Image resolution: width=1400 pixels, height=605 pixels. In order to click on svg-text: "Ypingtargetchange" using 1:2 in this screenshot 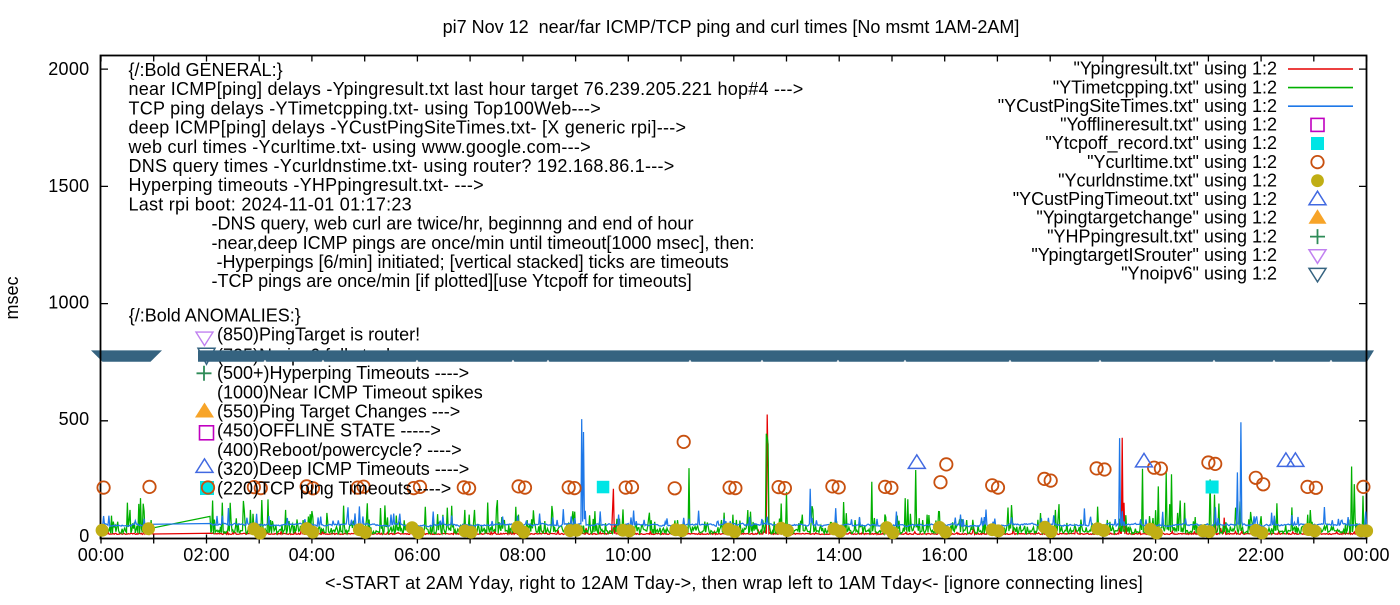, I will do `click(1156, 218)`.